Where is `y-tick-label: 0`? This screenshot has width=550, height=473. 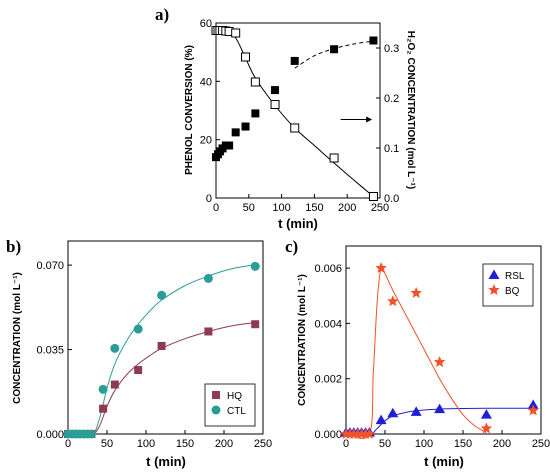
y-tick-label: 0 is located at coordinates (209, 199).